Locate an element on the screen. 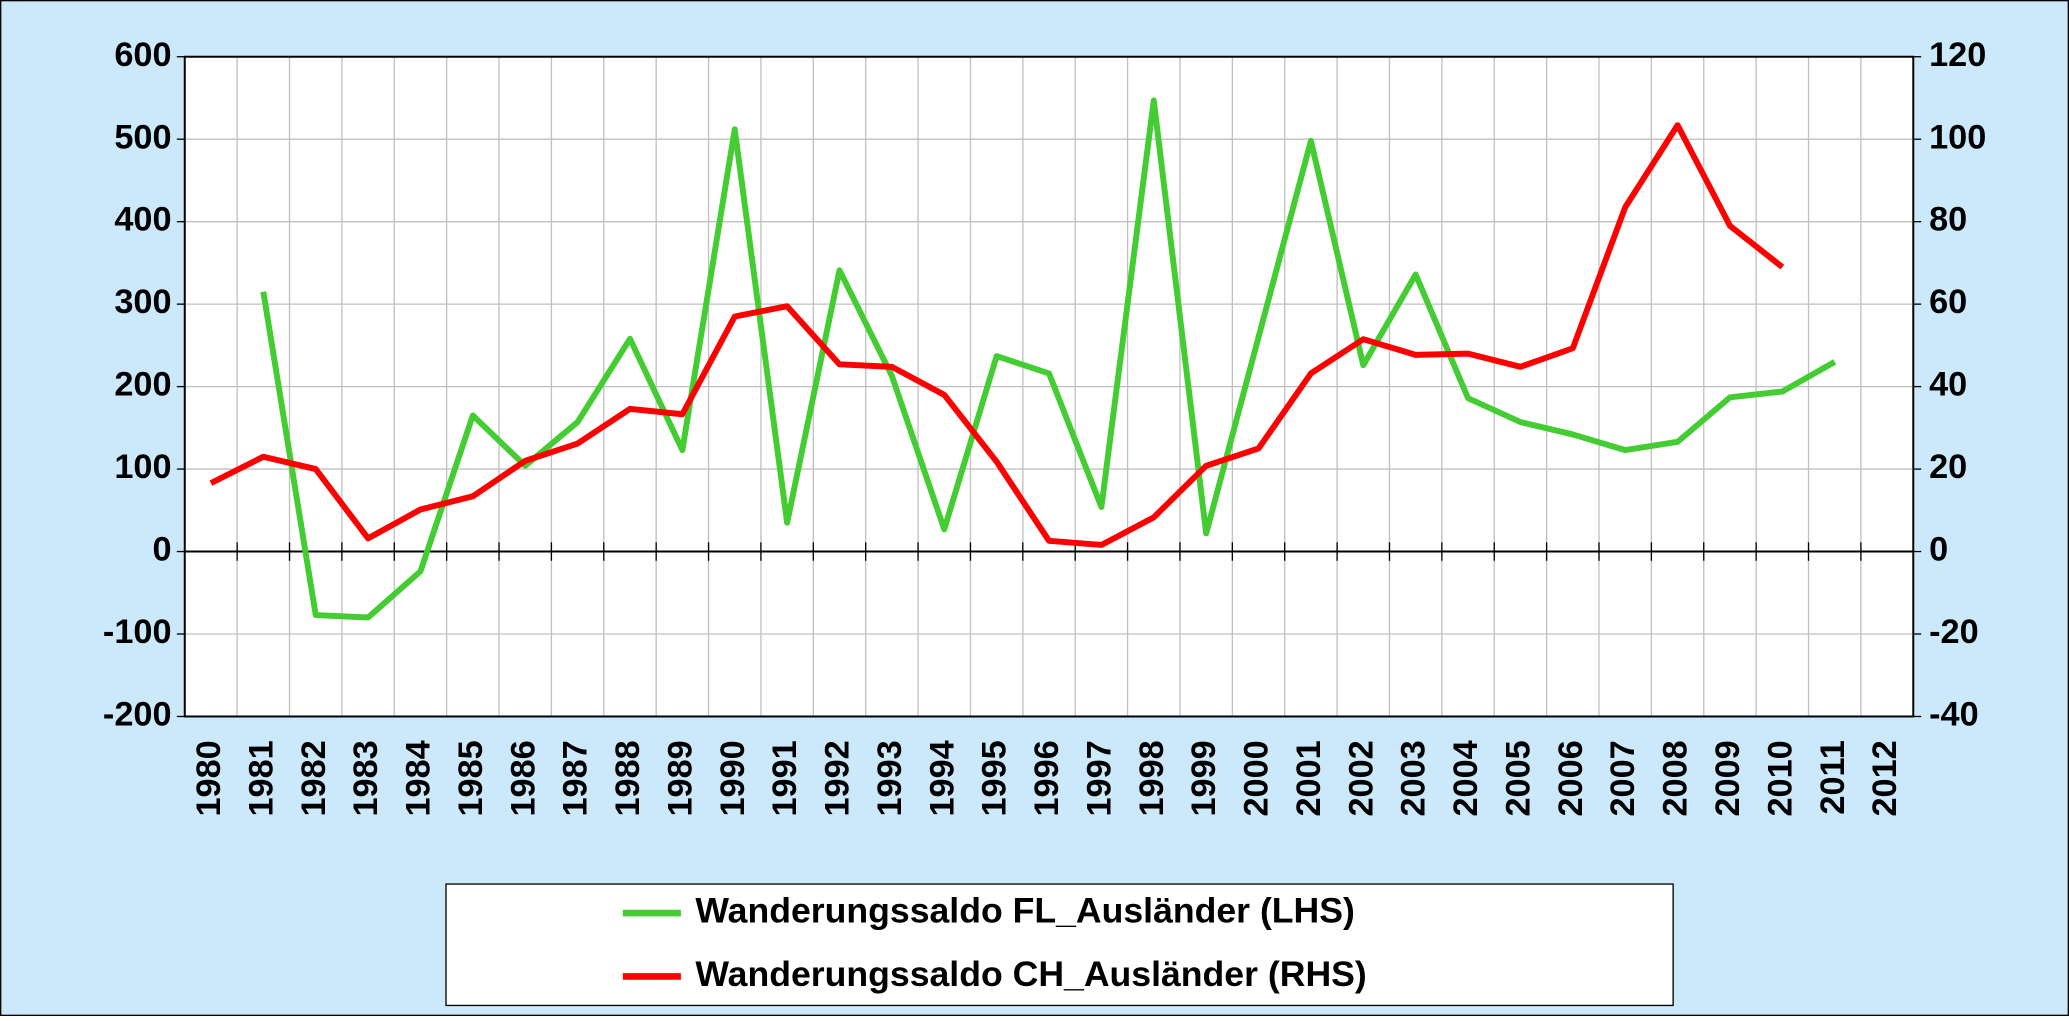 The image size is (2069, 1021). x-tick-label: 2001 is located at coordinates (1309, 778).